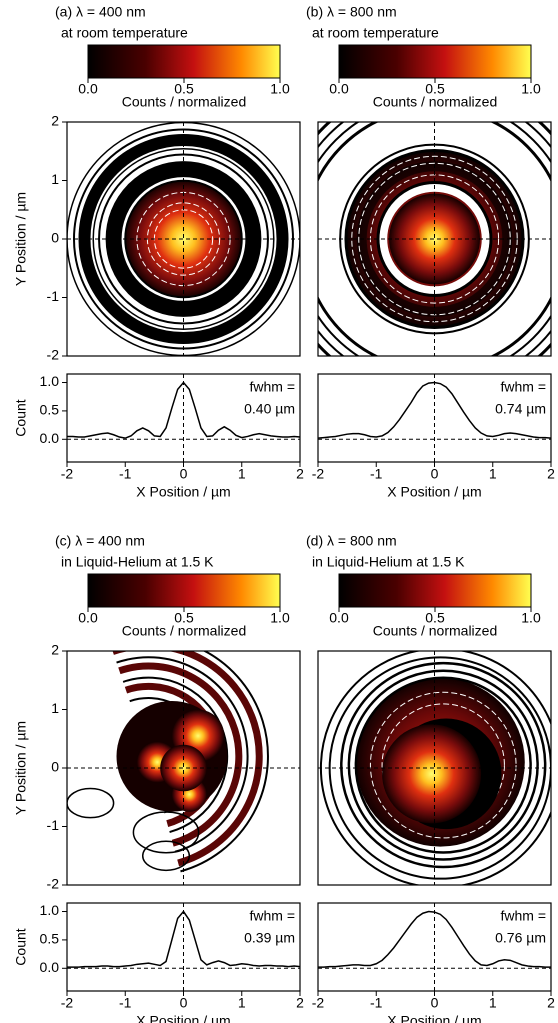 This screenshot has height=1023, width=558. I want to click on fwhm-label: 0.74 µm, so click(520, 409).